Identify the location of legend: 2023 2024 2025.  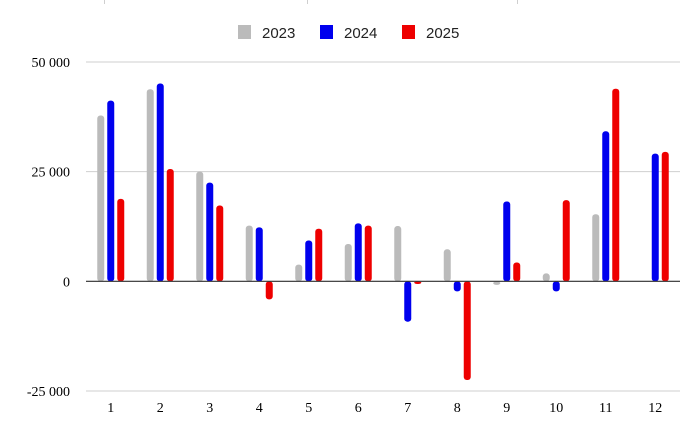
(348, 33).